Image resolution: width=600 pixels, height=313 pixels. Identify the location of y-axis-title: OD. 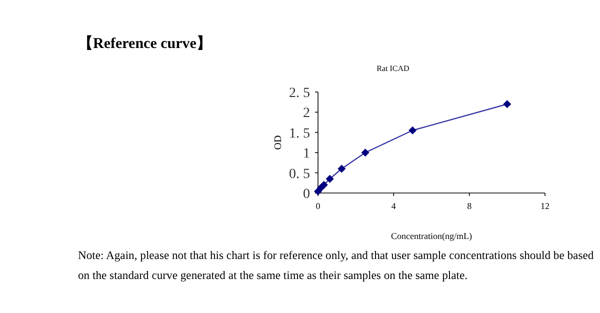
(278, 142).